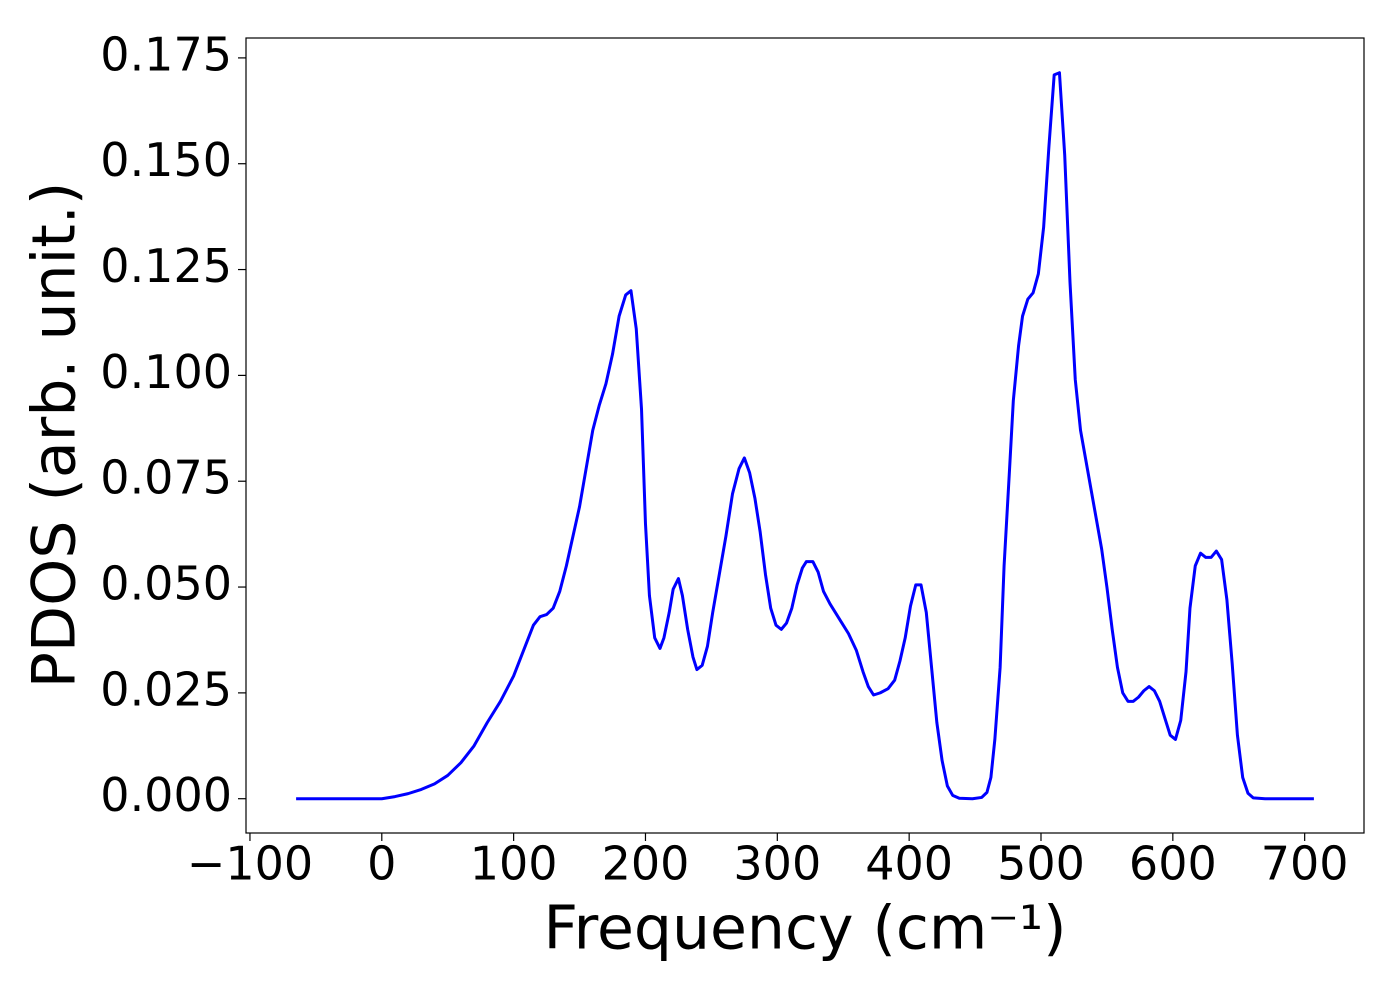 This screenshot has height=1000, width=1400. I want to click on x-tick-label: 0, so click(381, 864).